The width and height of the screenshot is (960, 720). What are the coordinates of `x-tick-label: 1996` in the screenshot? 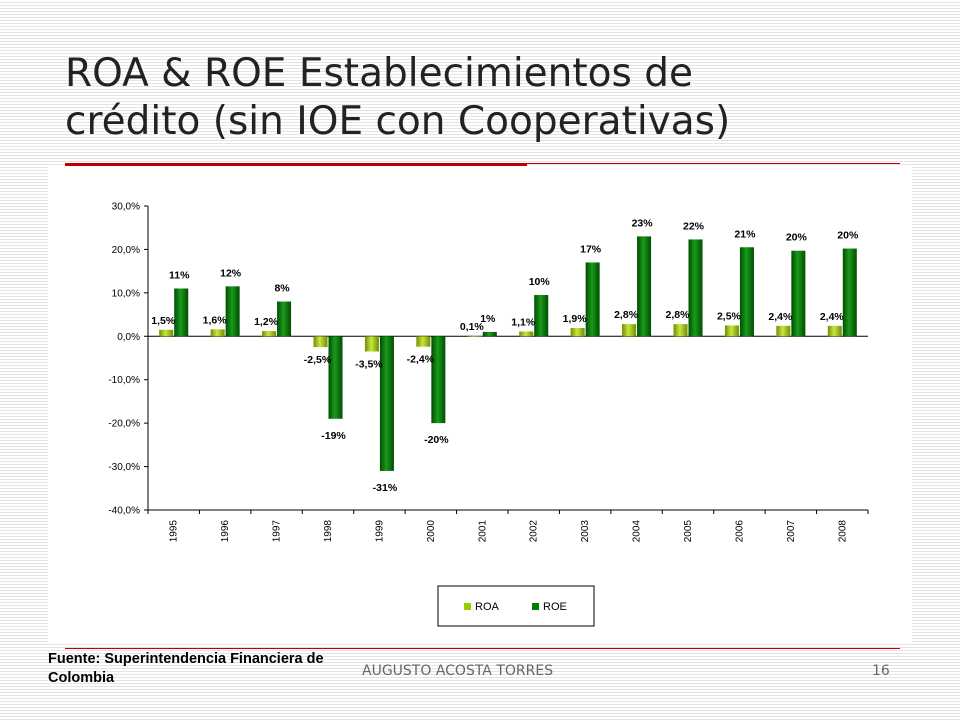 It's located at (225, 531).